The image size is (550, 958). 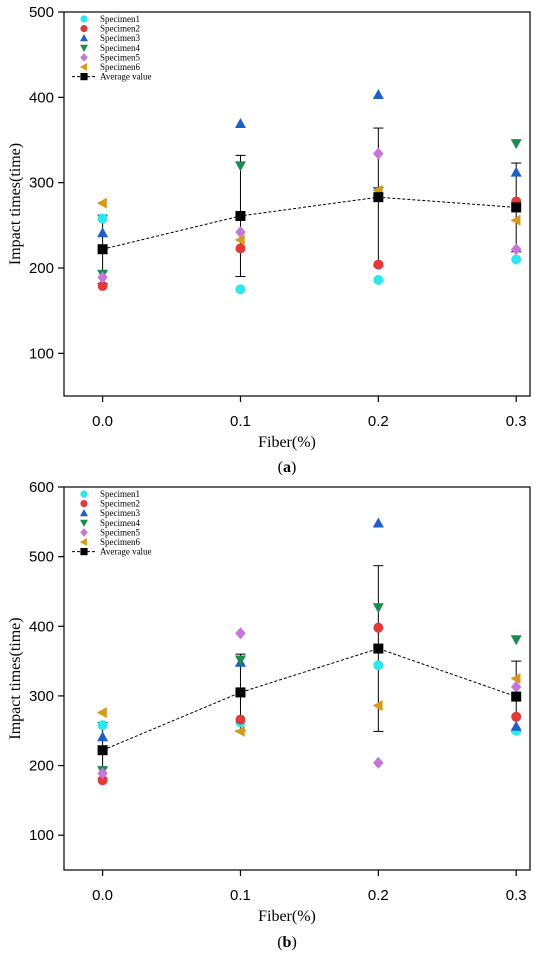 What do you see at coordinates (41, 268) in the screenshot?
I see `y-tick-label: 200` at bounding box center [41, 268].